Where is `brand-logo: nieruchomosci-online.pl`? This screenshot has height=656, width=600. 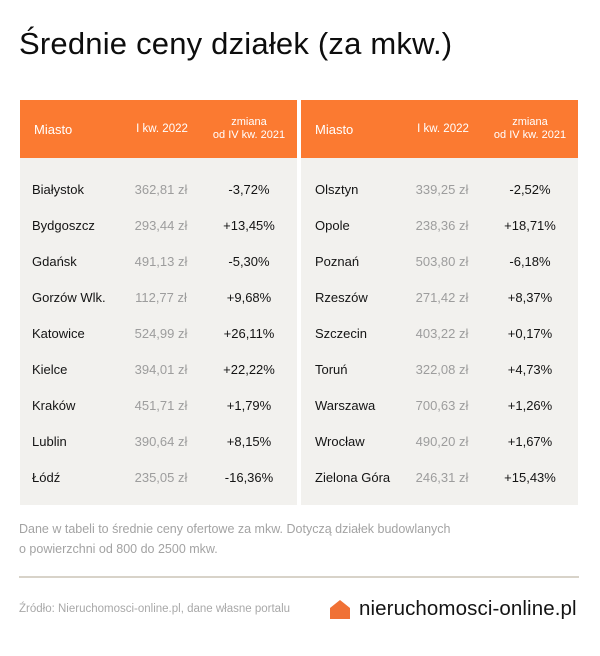
brand-logo: nieruchomosci-online.pl is located at coordinates (453, 609).